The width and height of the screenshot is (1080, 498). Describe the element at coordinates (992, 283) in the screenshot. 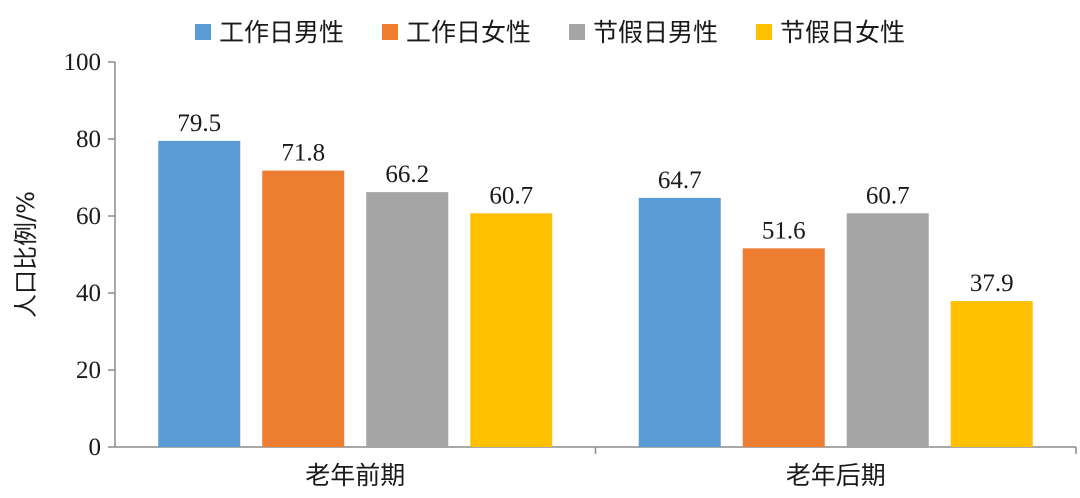

I see `data-label: 37.9` at that location.